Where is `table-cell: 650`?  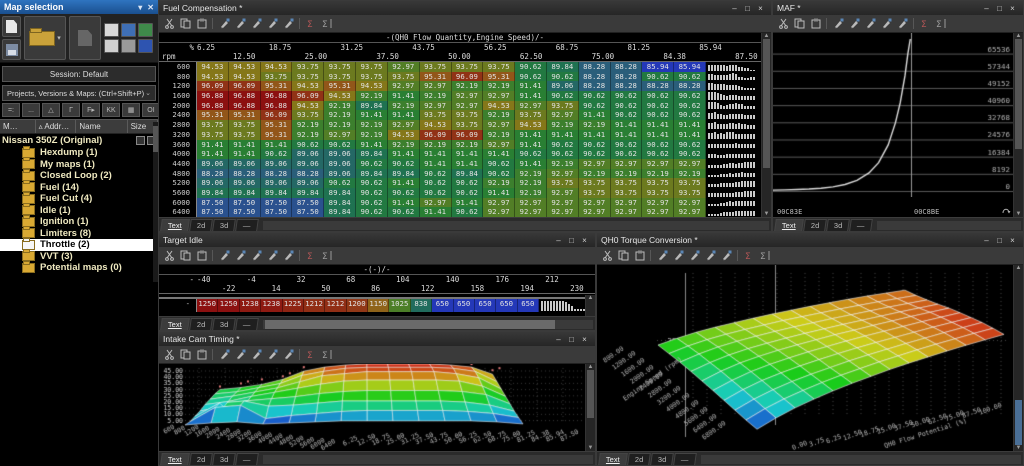 table-cell: 650 is located at coordinates (464, 305).